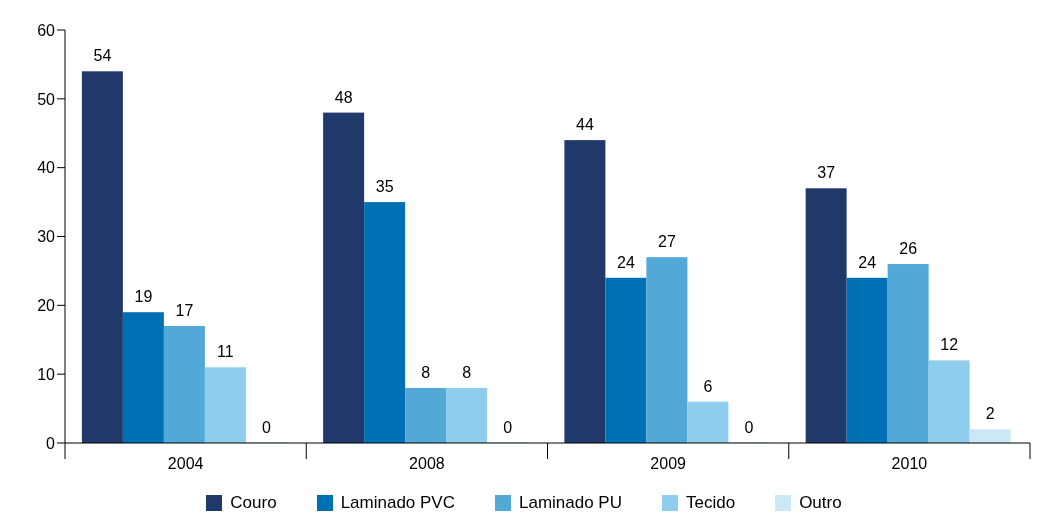 The image size is (1045, 527). I want to click on data-label: 48, so click(343, 97).